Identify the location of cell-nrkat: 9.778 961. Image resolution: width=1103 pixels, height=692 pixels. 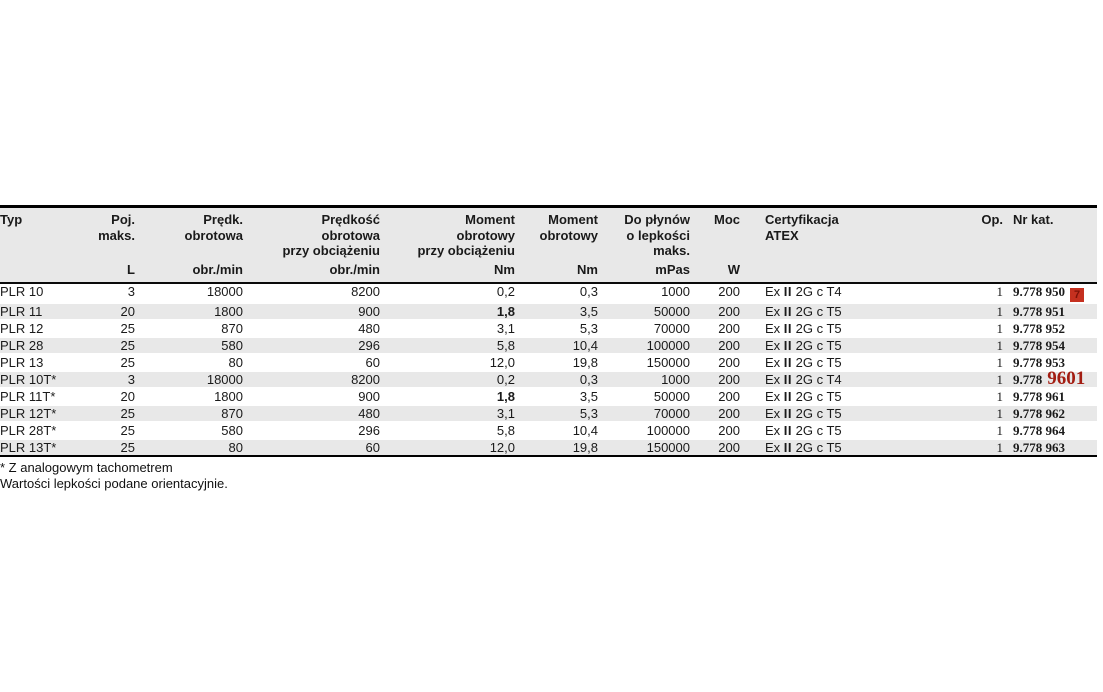
(1050, 395).